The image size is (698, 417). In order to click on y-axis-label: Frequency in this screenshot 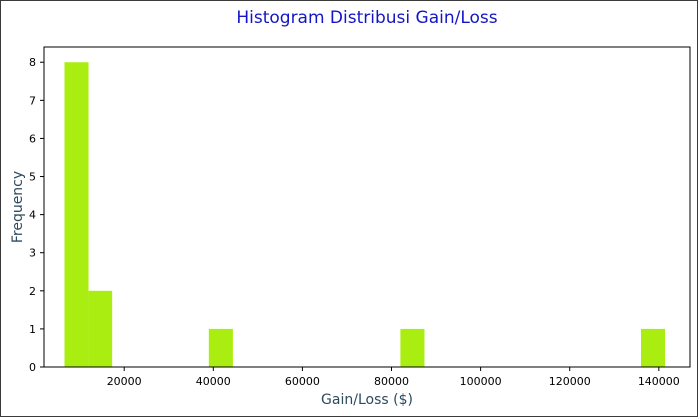, I will do `click(18, 207)`.